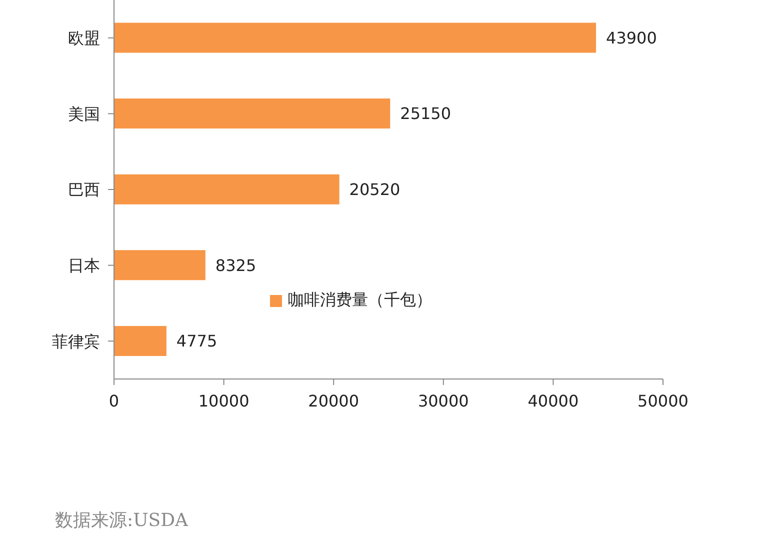  Describe the element at coordinates (84, 265) in the screenshot. I see `y-tick-label: 日本` at that location.